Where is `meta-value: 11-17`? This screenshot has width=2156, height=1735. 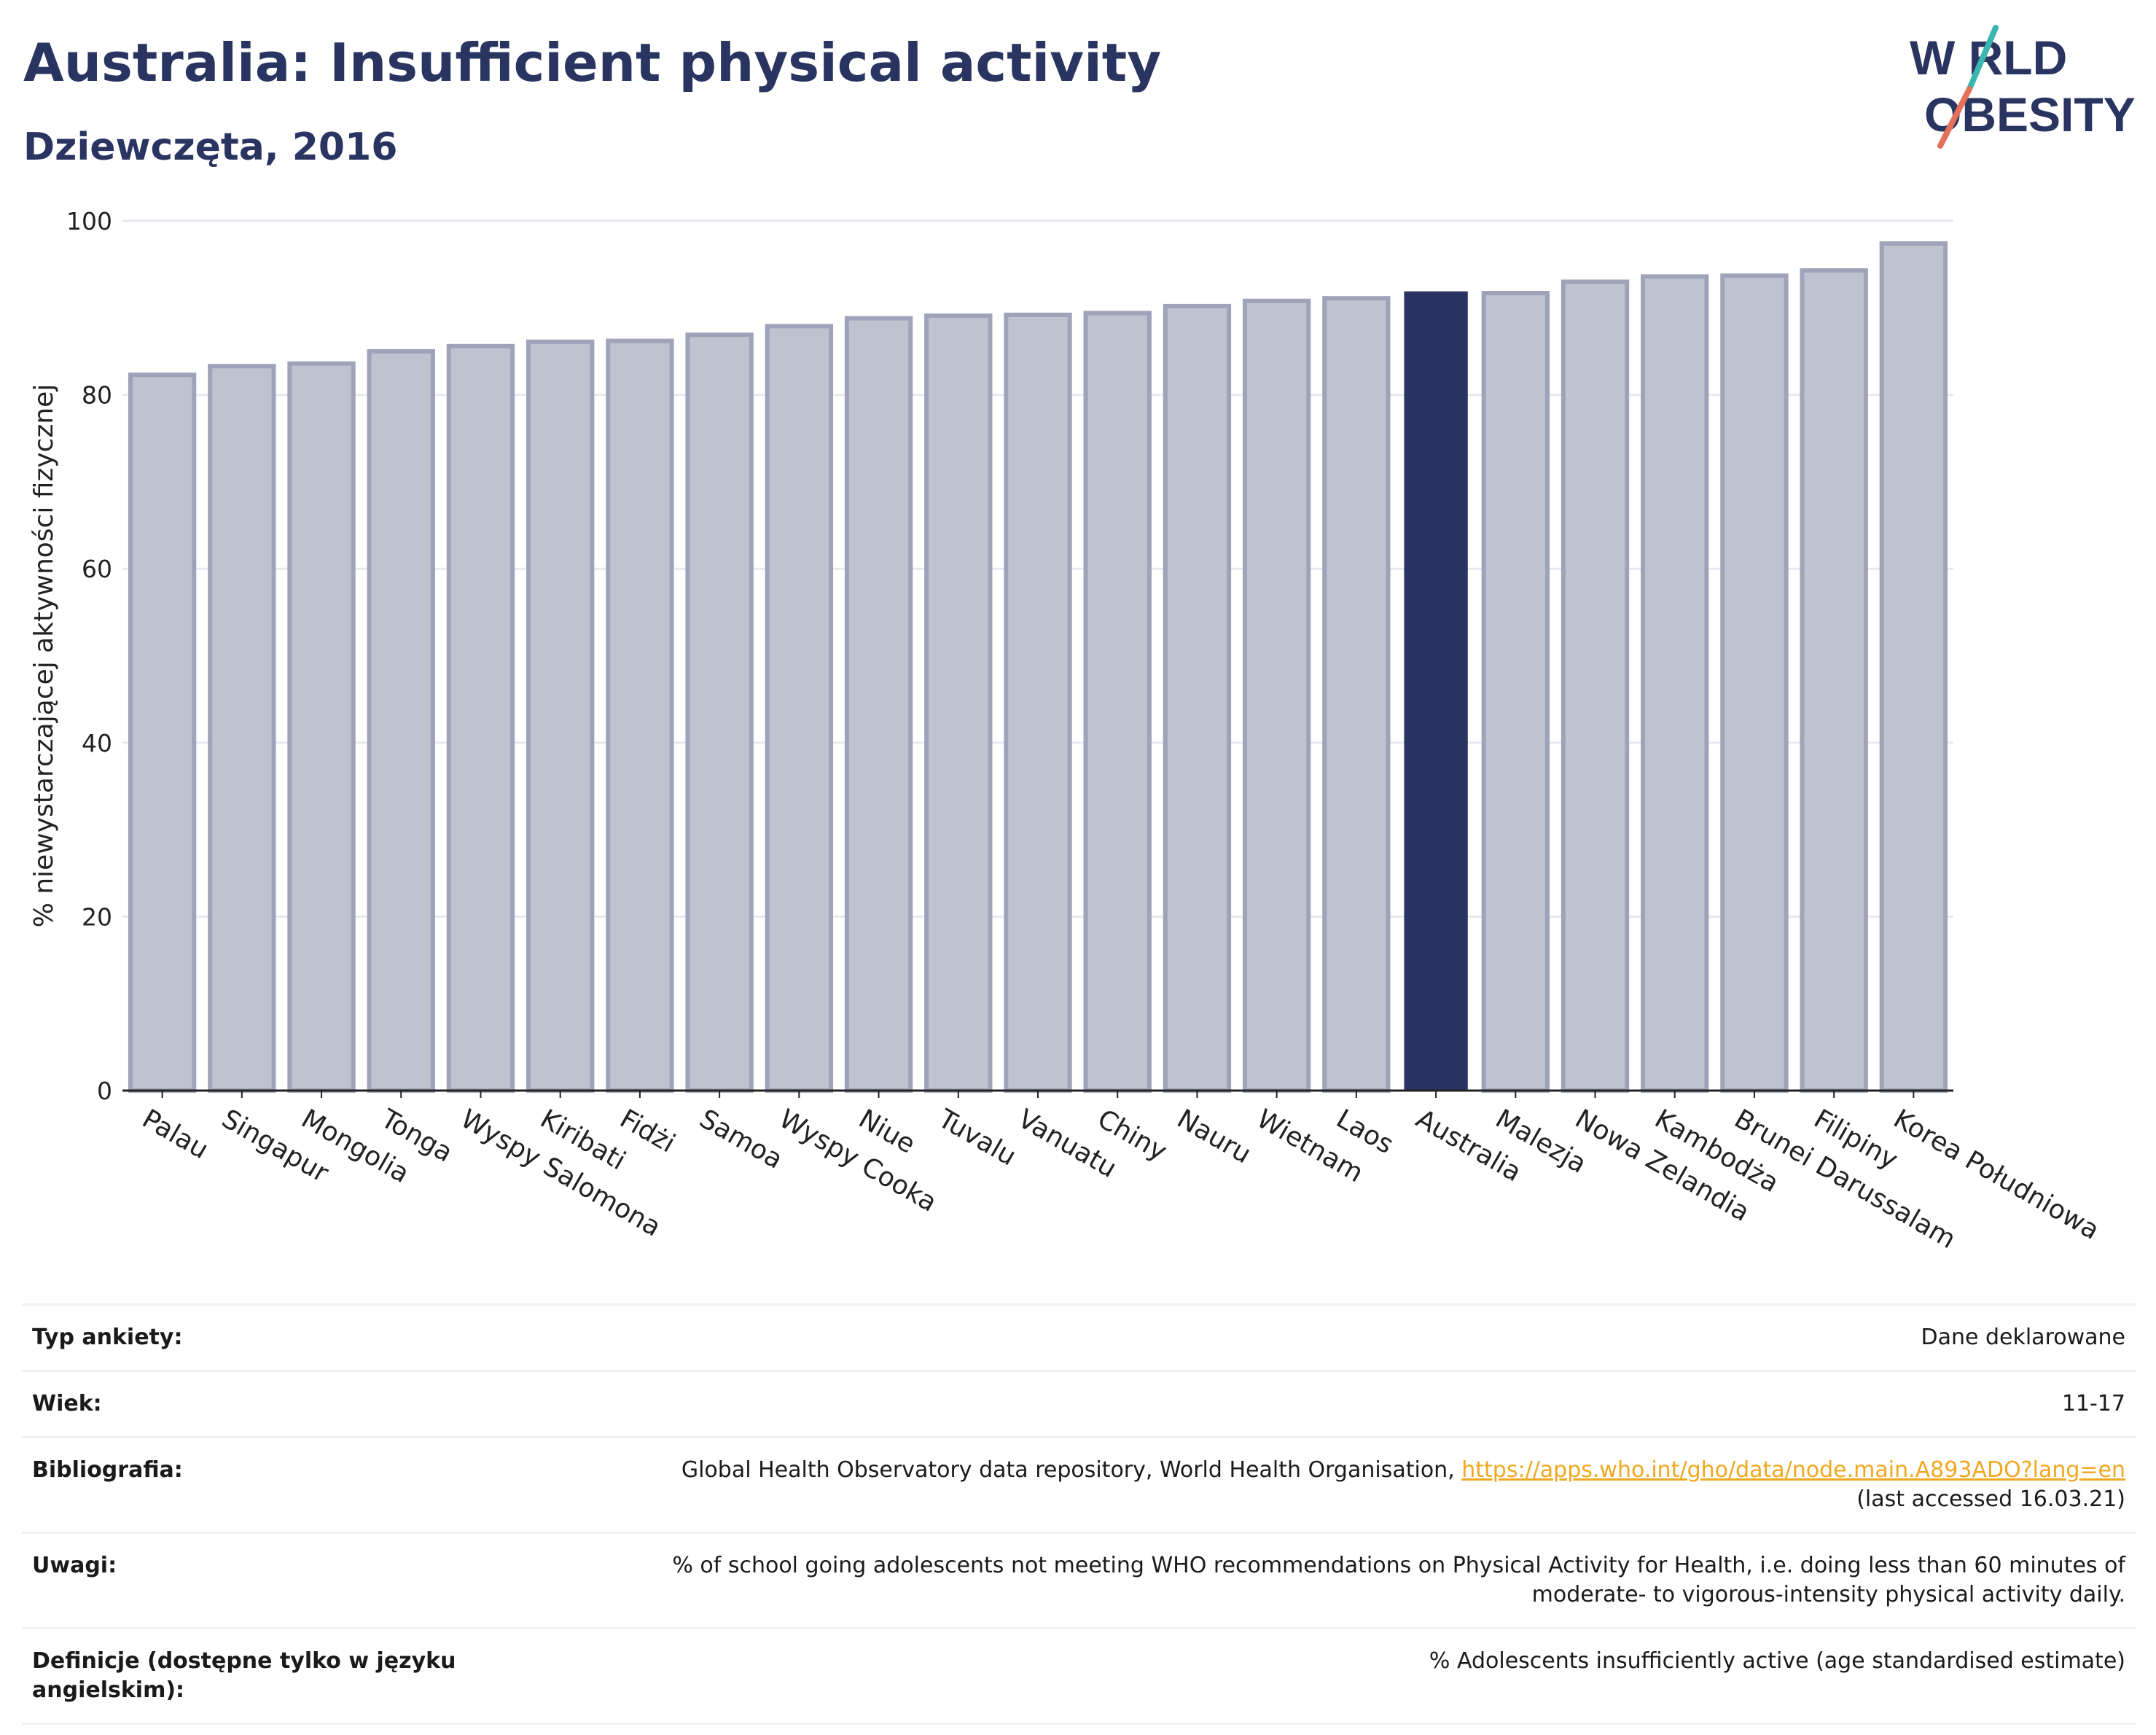
meta-value: 11-17 is located at coordinates (1352, 1404).